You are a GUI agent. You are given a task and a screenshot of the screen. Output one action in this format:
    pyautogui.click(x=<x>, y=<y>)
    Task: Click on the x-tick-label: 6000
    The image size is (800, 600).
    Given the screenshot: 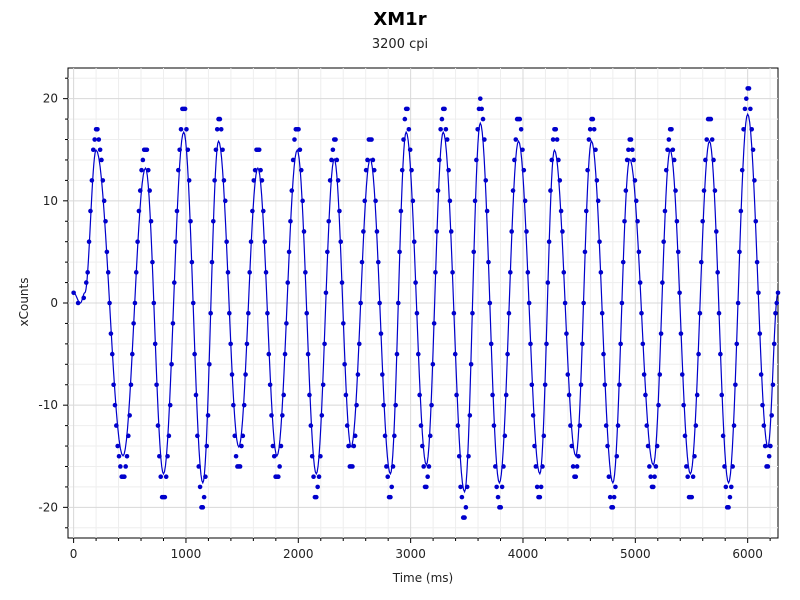 What is the action you would take?
    pyautogui.click(x=747, y=554)
    